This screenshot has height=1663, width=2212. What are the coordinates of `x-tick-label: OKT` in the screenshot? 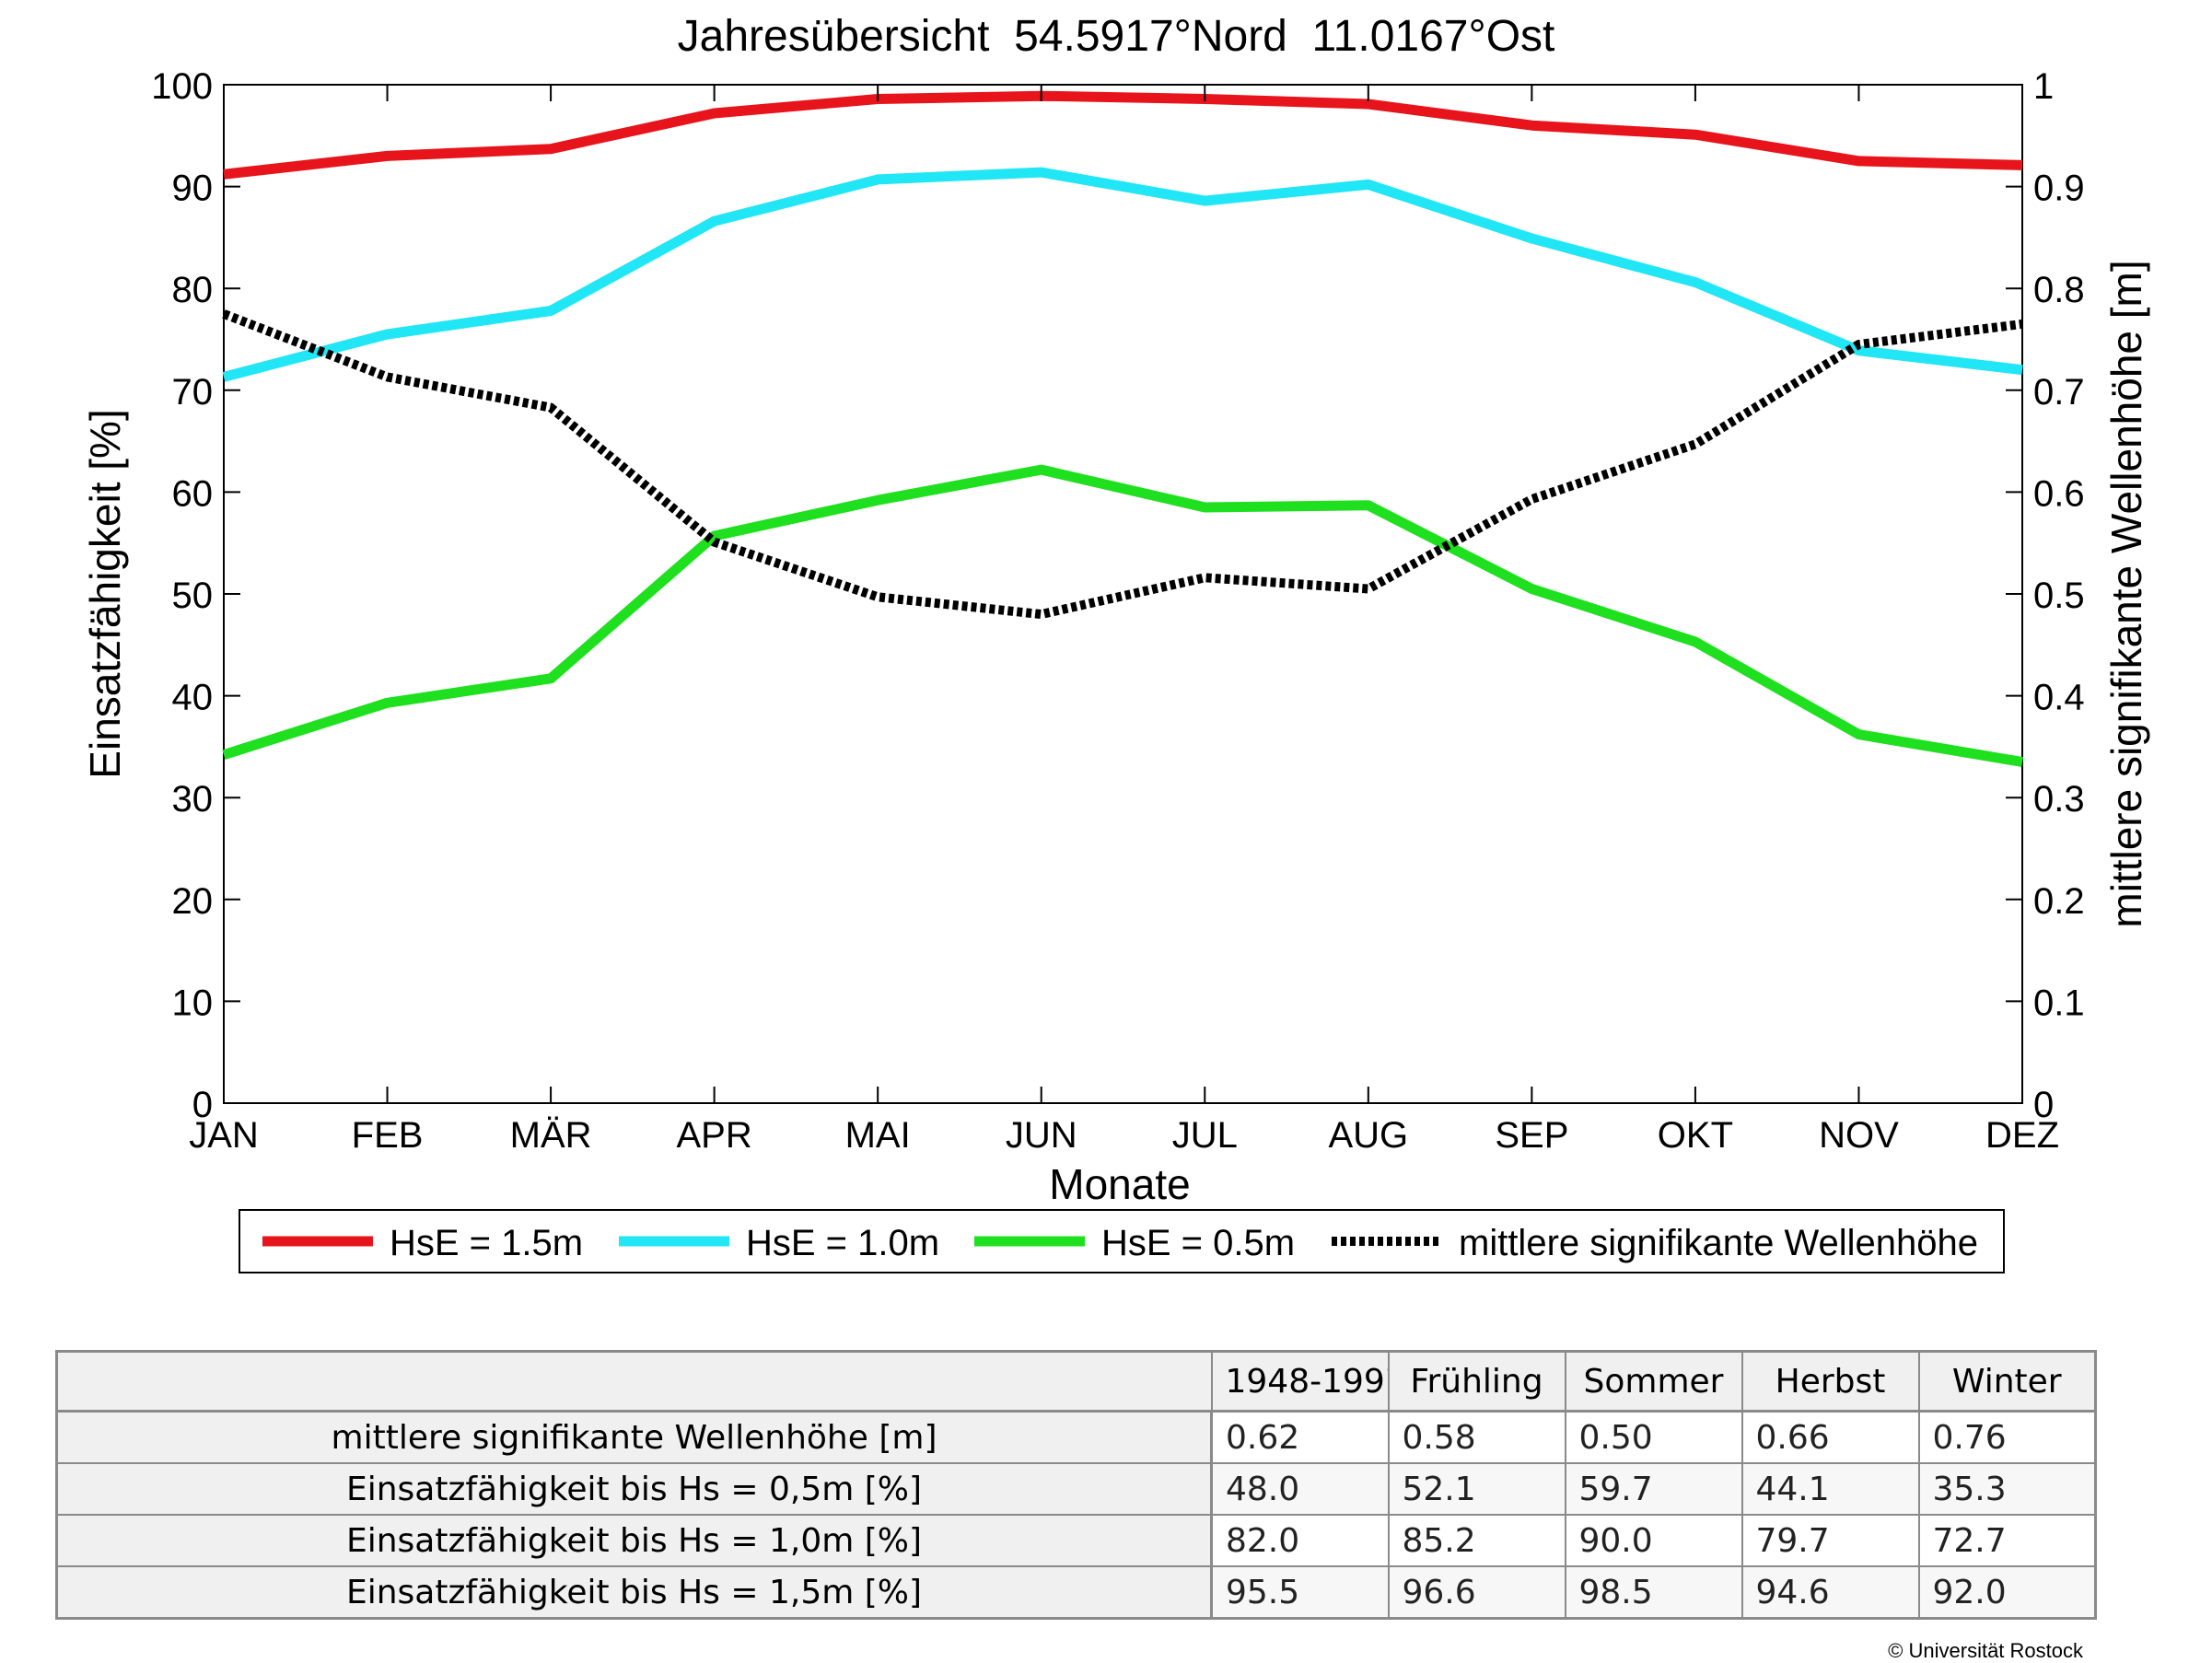 It's located at (1696, 1135).